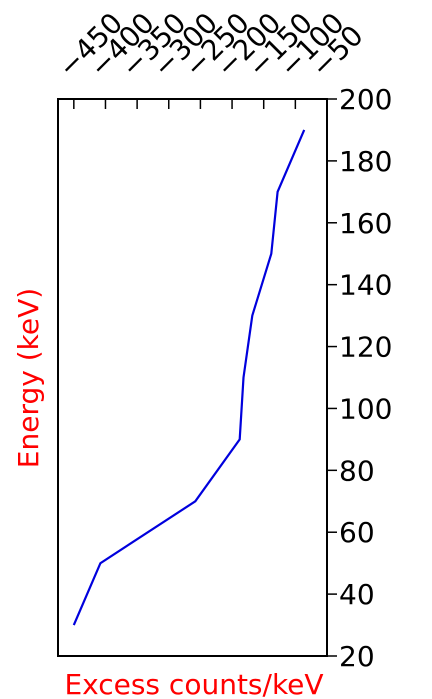 The width and height of the screenshot is (432, 699). Describe the element at coordinates (365, 285) in the screenshot. I see `y-tick-label: 140` at that location.